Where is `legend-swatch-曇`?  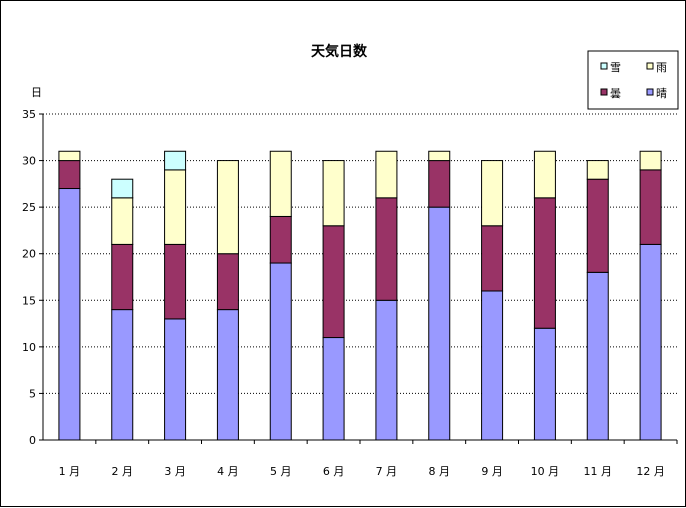 legend-swatch-曇 is located at coordinates (604, 92).